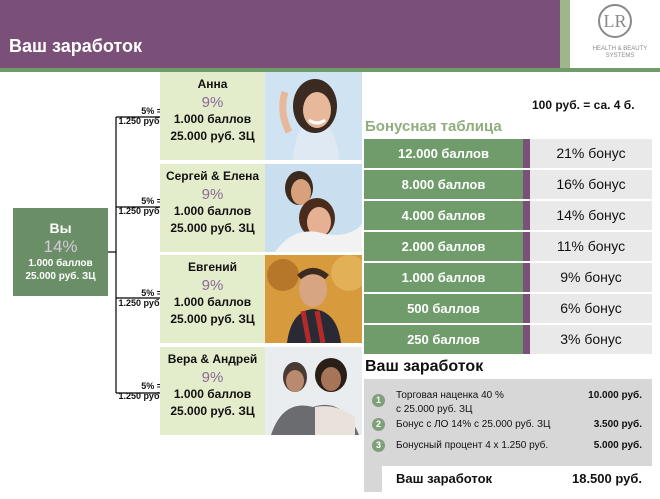 The height and width of the screenshot is (499, 660). Describe the element at coordinates (330, 34) in the screenshot. I see `header-bar: Ваш заработок` at that location.